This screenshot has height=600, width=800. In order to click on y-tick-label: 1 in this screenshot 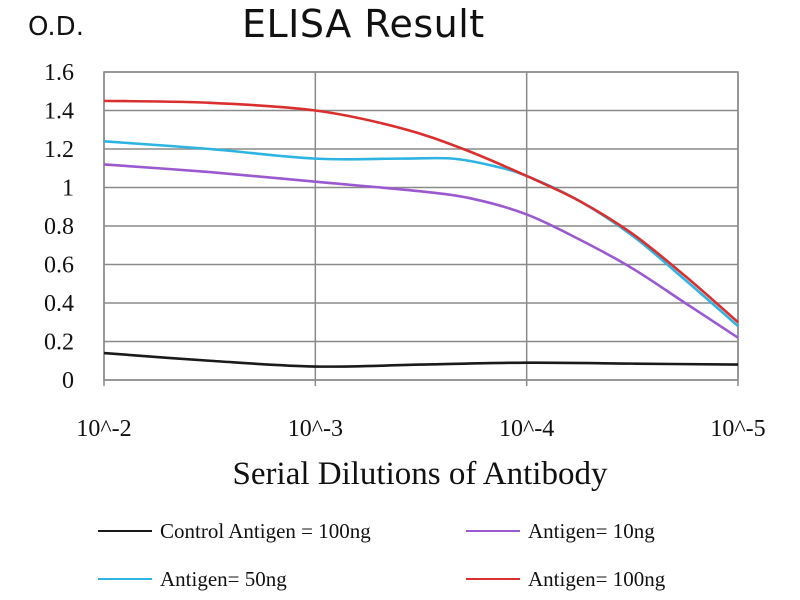, I will do `click(68, 189)`.